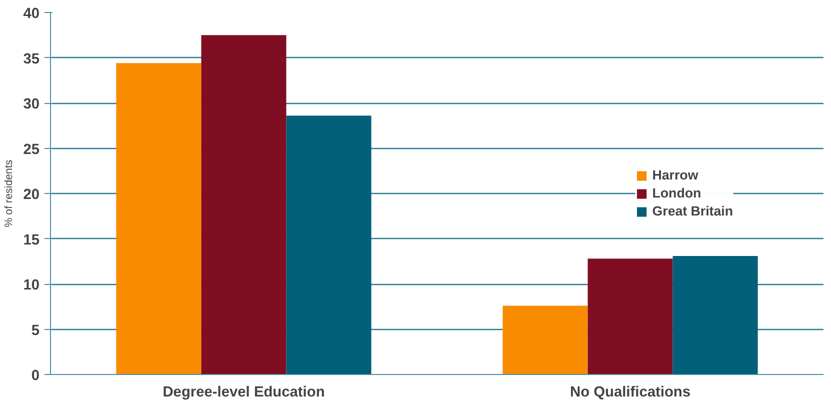 The image size is (831, 403). I want to click on y-tick-label: 15, so click(31, 240).